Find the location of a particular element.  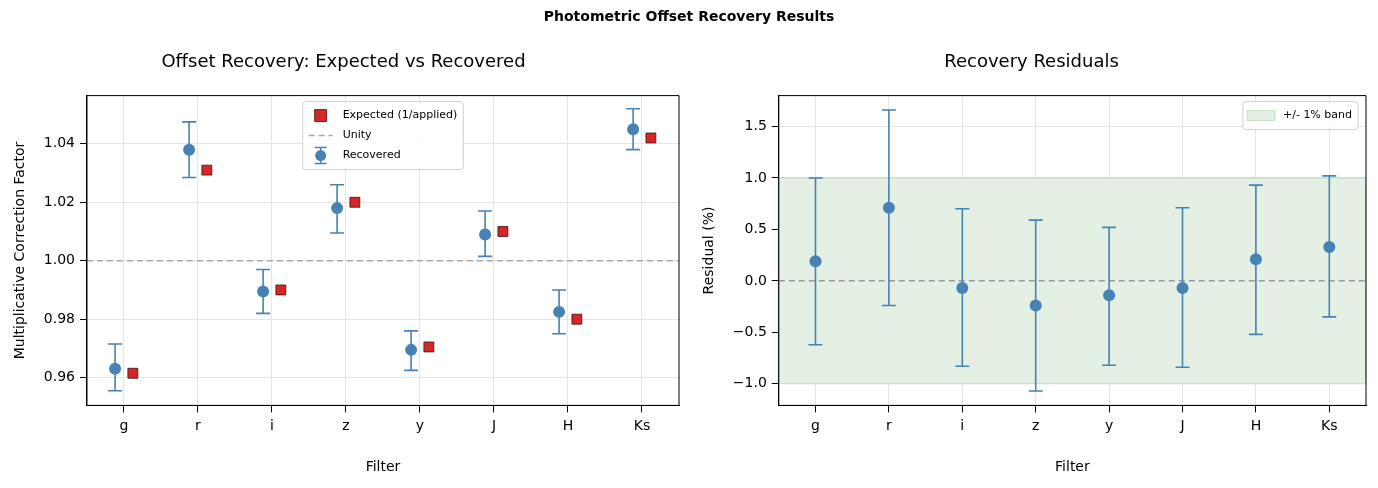

y-tick-label: 0.98 is located at coordinates (59, 317).